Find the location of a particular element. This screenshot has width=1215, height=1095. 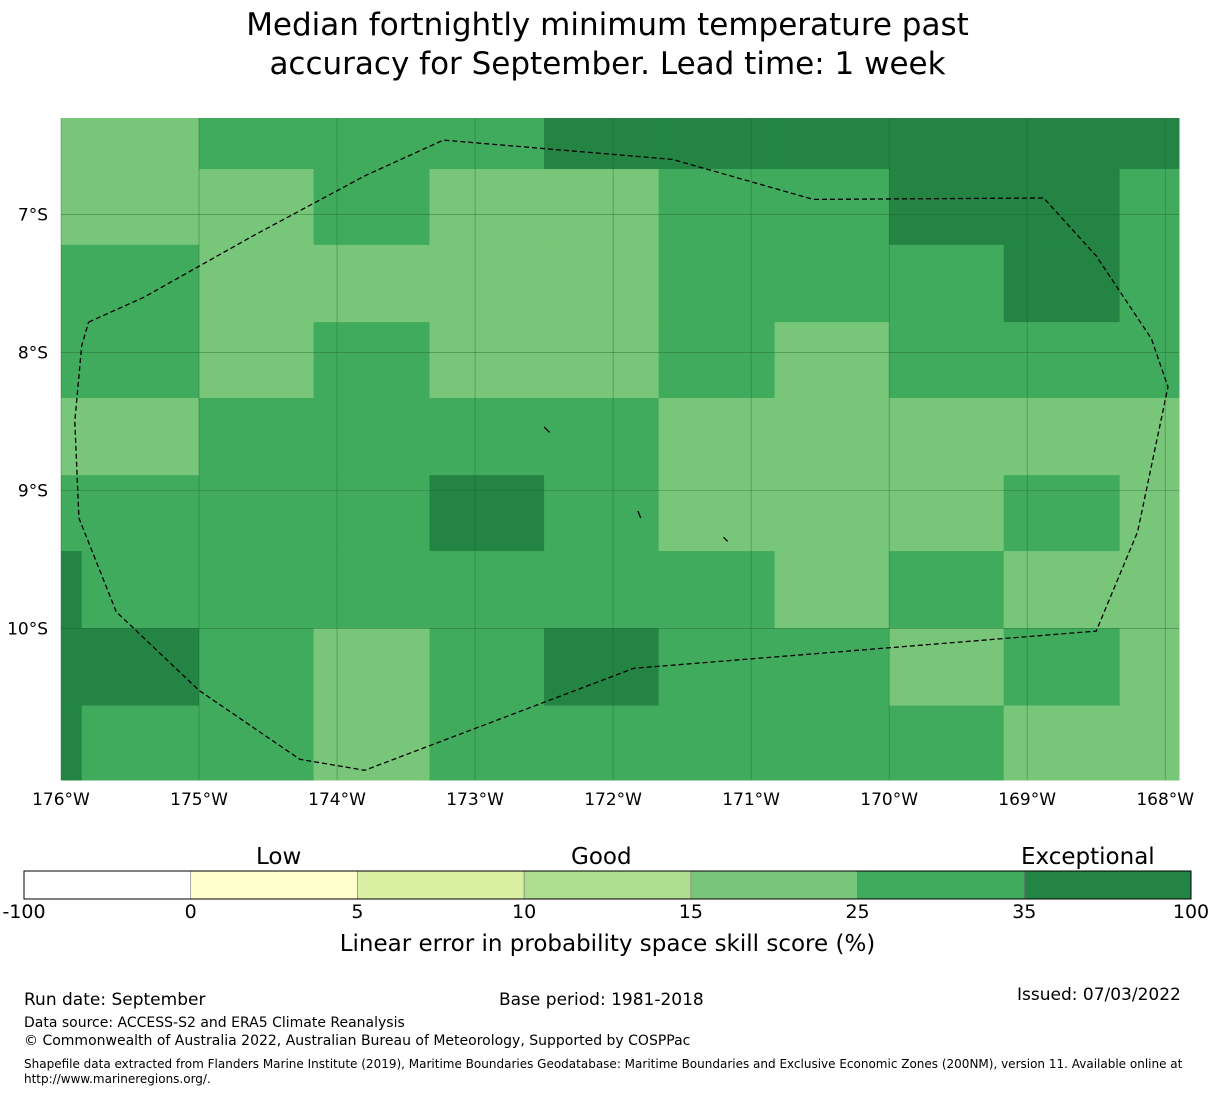

colorbar-tick-label: 25 is located at coordinates (857, 912).